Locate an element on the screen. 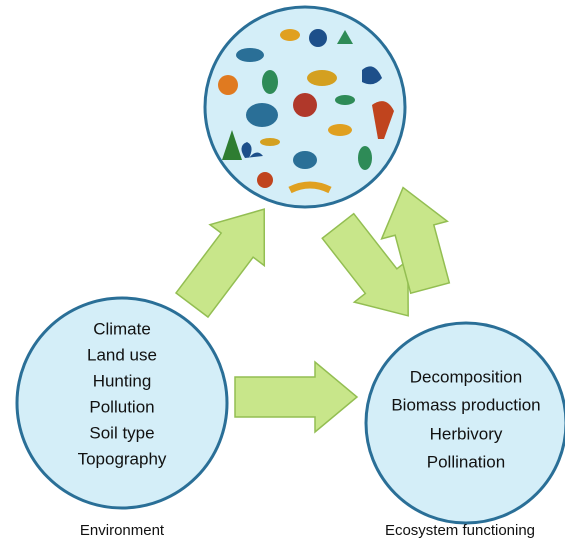  ecosystem-item: Biomass production is located at coordinates (465, 404).